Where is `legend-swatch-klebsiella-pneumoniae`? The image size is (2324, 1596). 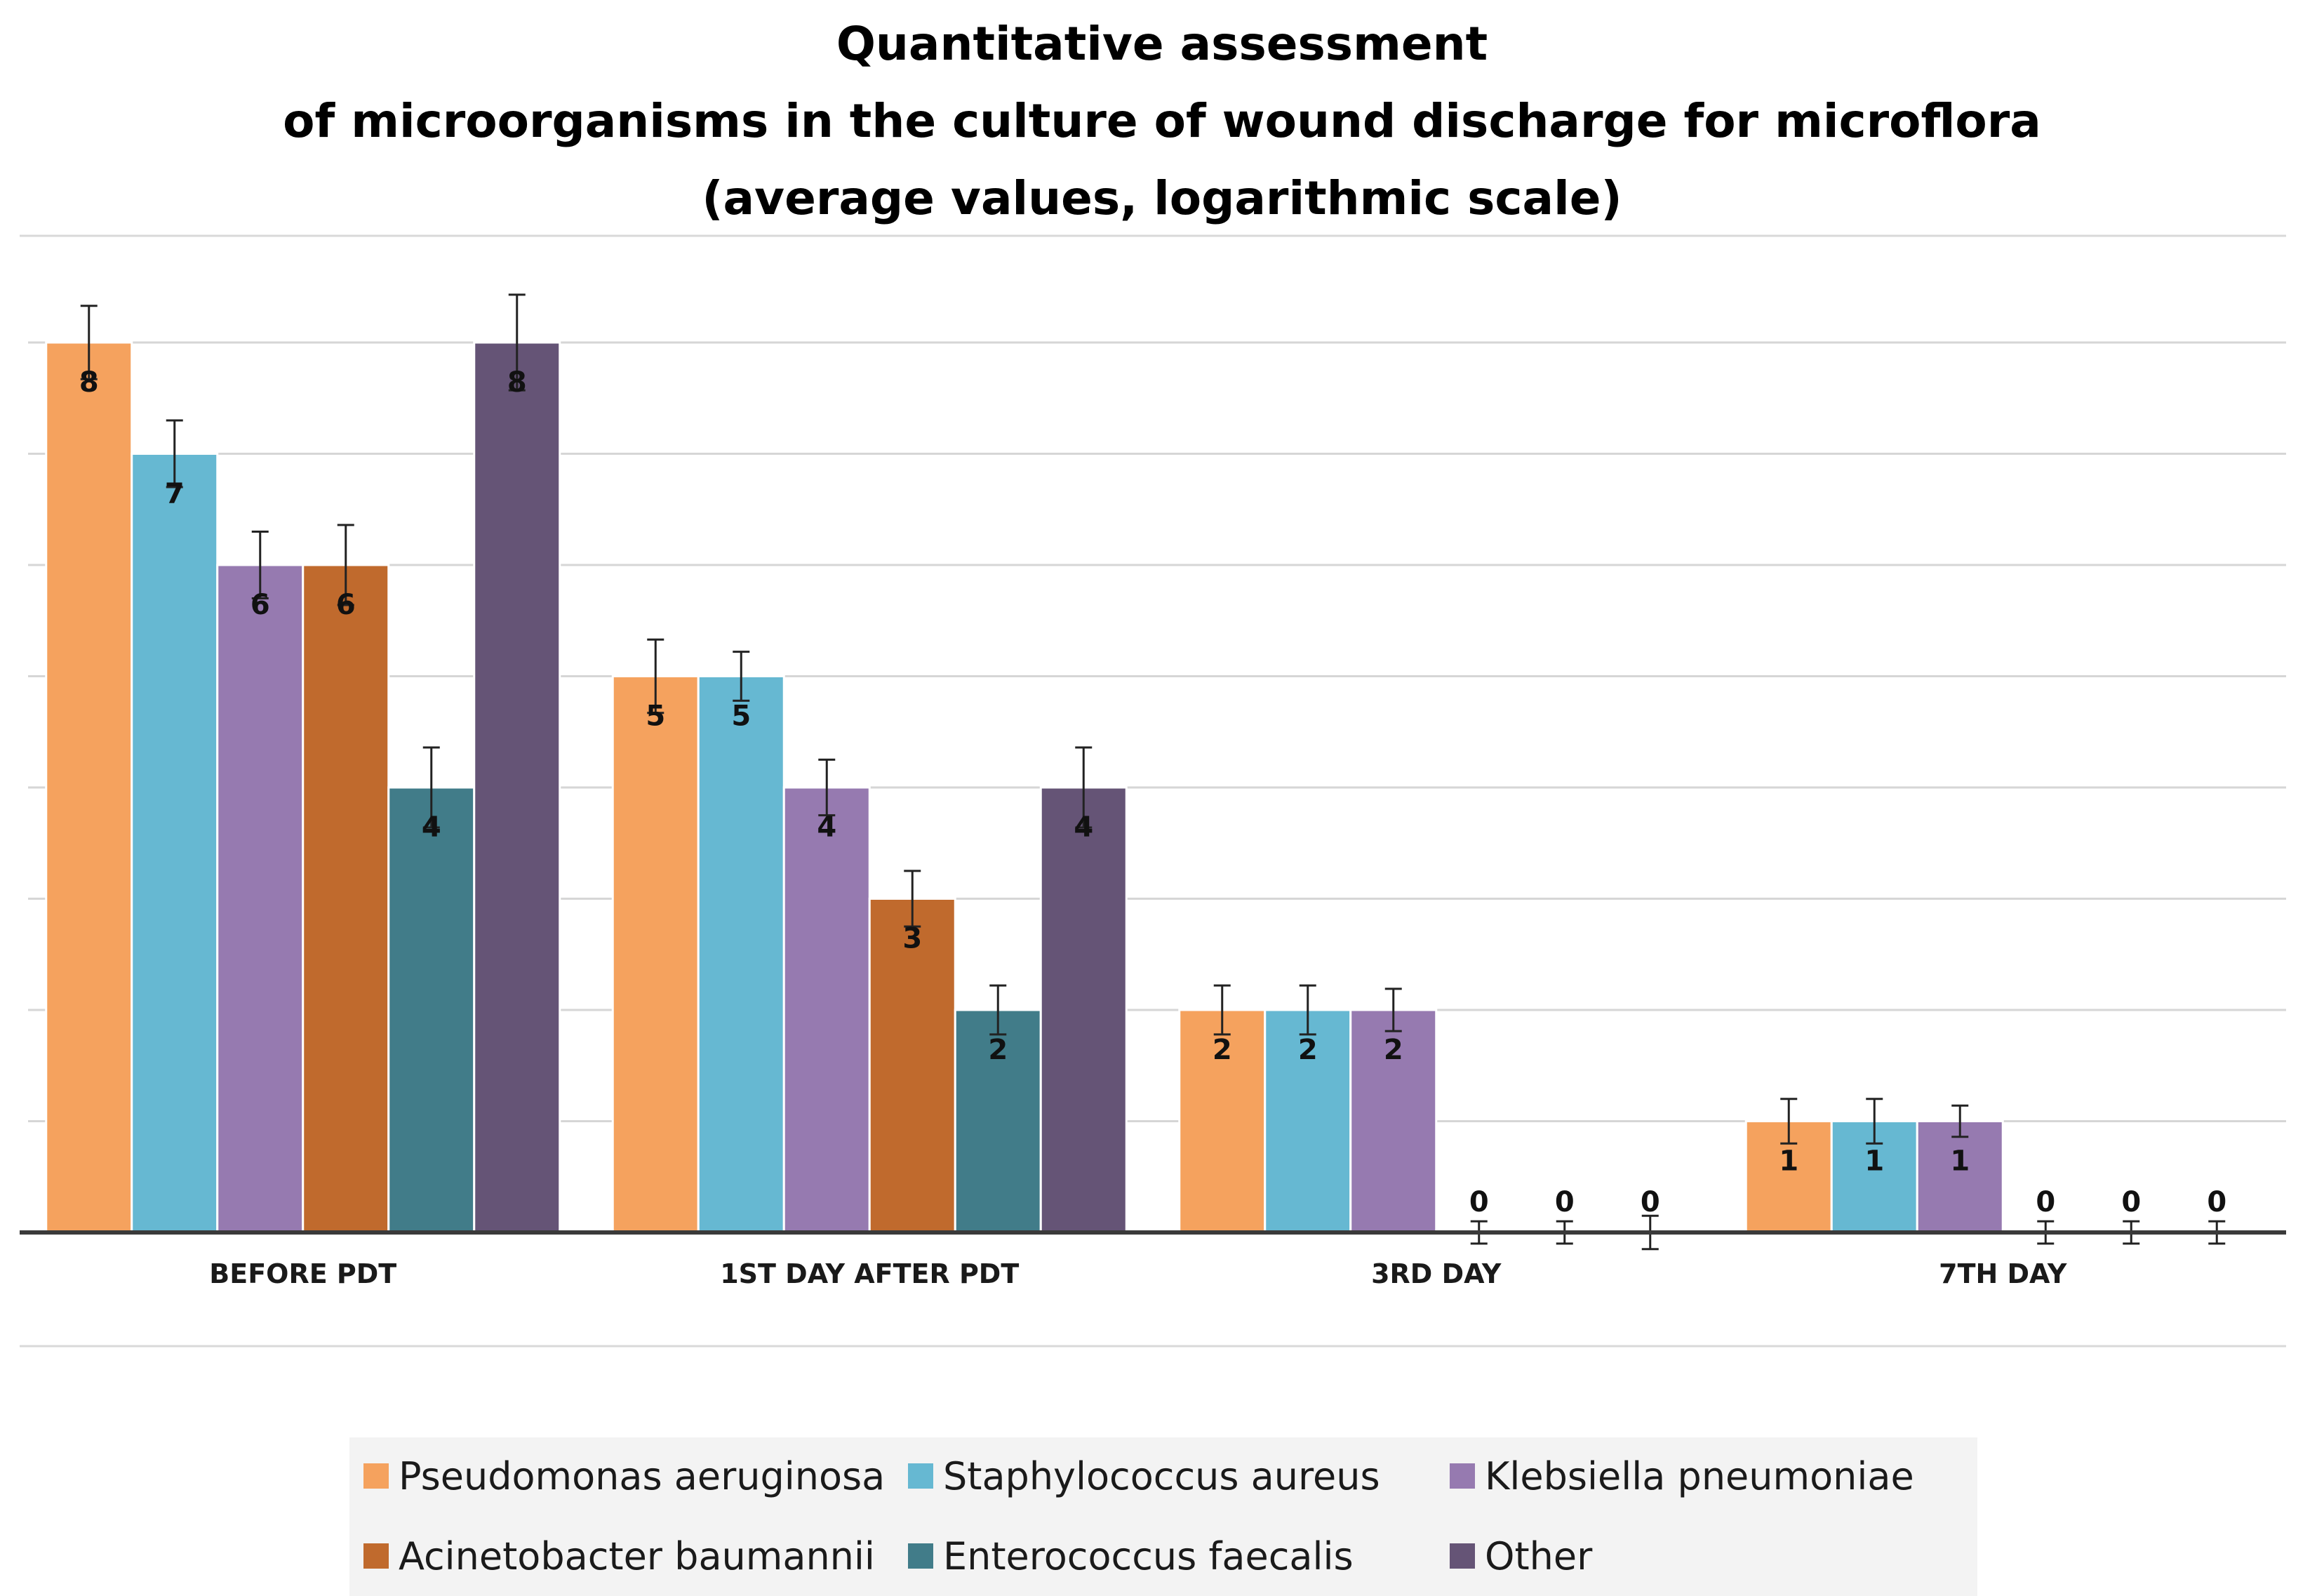 legend-swatch-klebsiella-pneumoniae is located at coordinates (1463, 1476).